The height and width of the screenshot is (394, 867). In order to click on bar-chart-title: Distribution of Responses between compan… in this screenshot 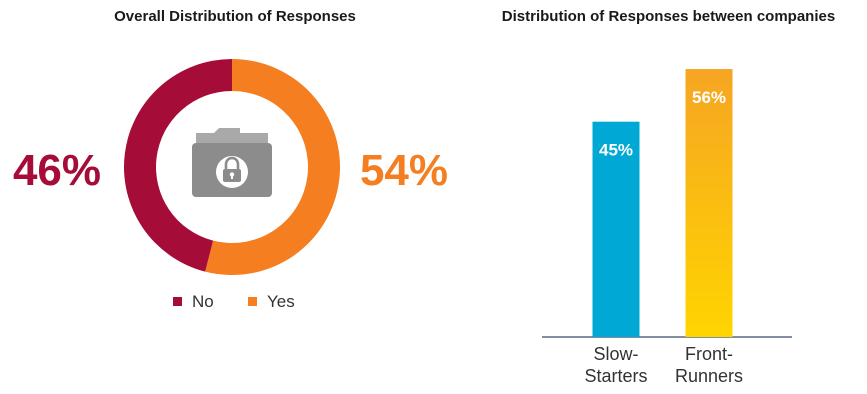, I will do `click(668, 16)`.